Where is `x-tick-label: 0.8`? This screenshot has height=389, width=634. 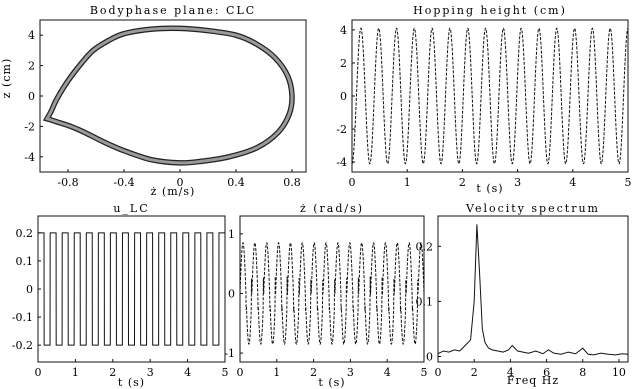 x-tick-label: 0.8 is located at coordinates (292, 182).